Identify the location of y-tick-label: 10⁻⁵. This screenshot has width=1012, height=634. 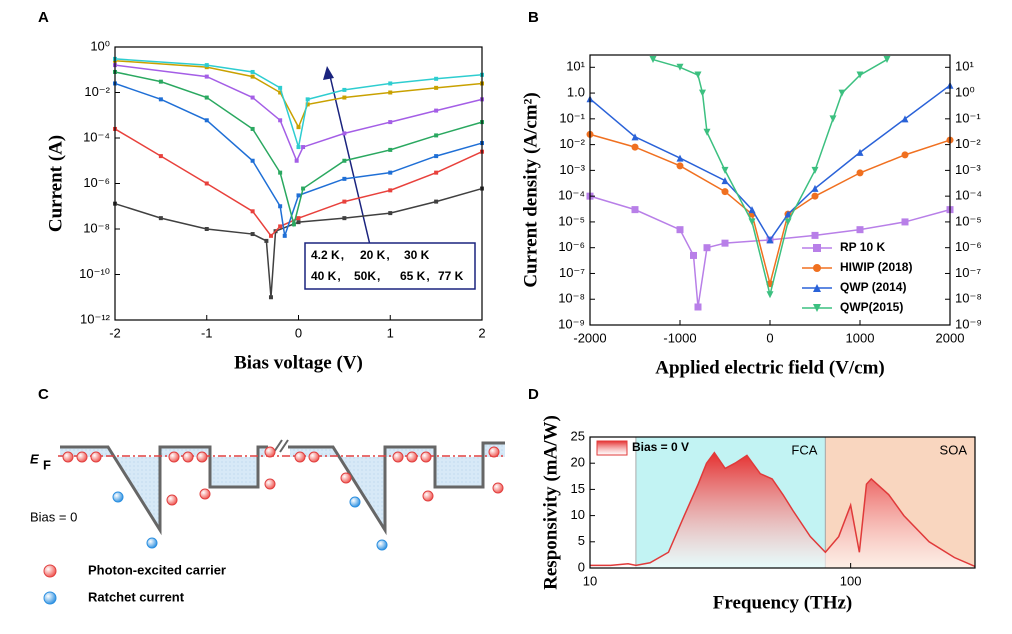
(571, 220).